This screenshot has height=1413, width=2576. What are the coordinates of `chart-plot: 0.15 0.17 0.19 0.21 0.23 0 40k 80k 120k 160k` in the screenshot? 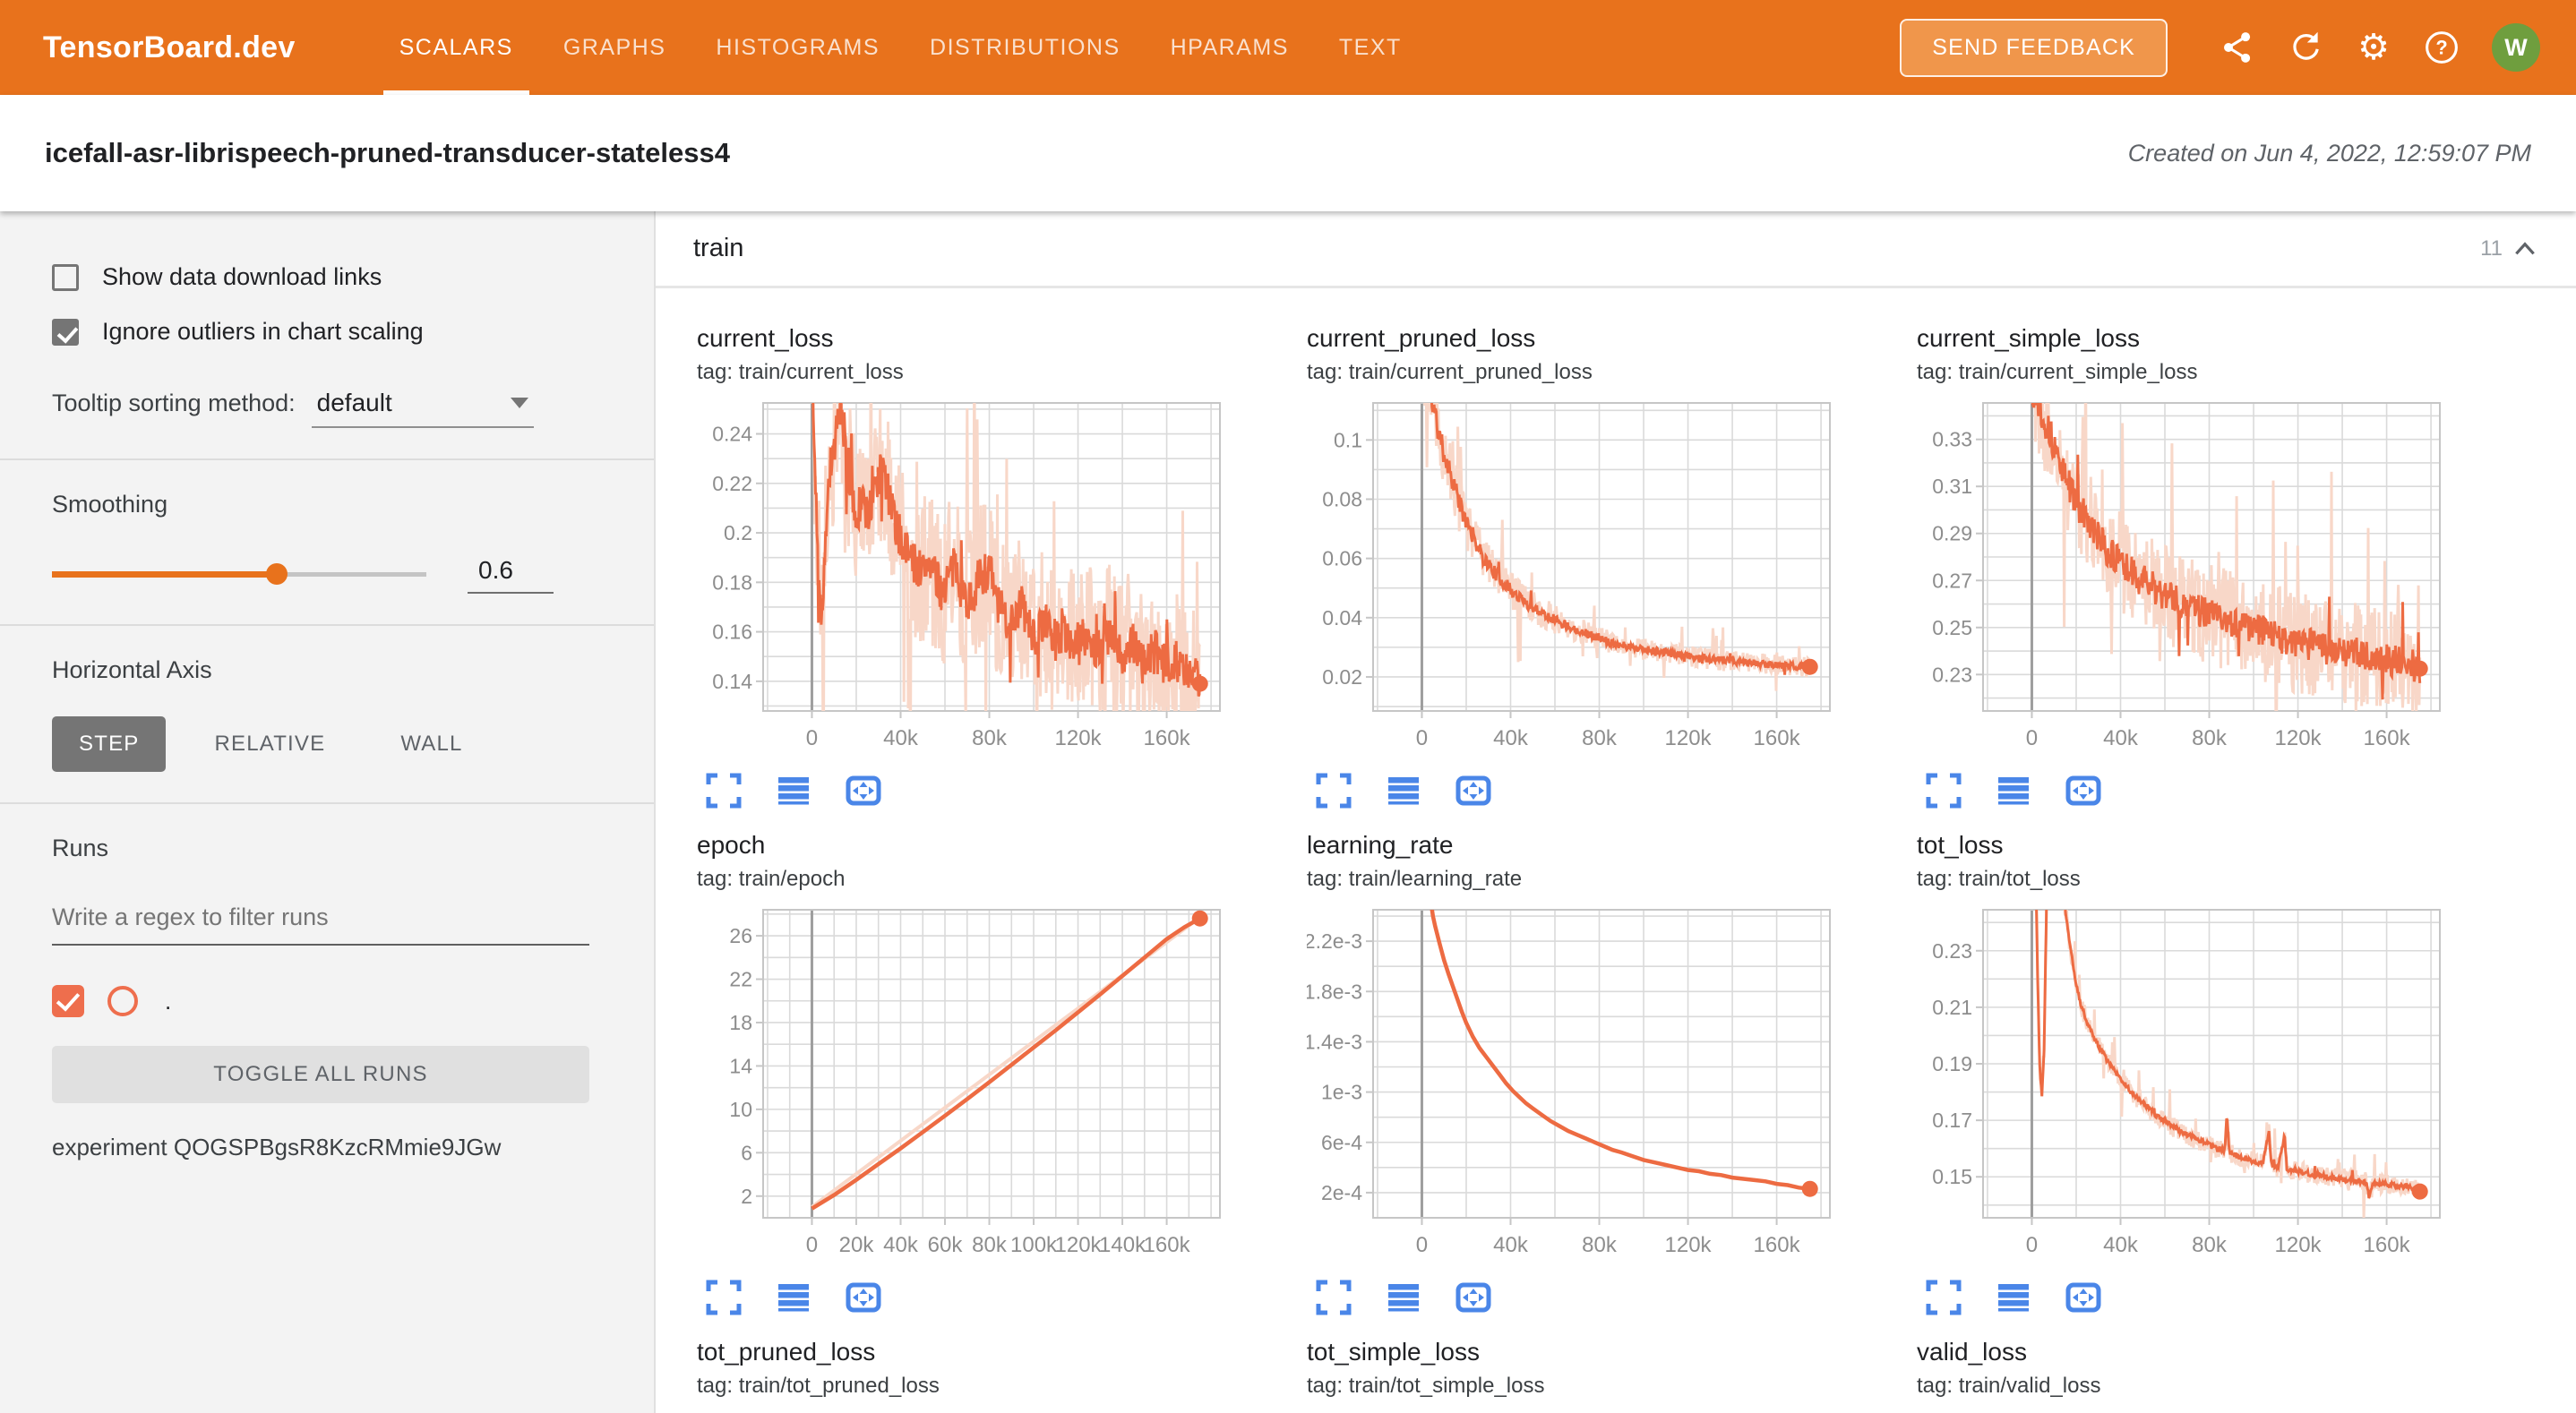 It's located at (2181, 1083).